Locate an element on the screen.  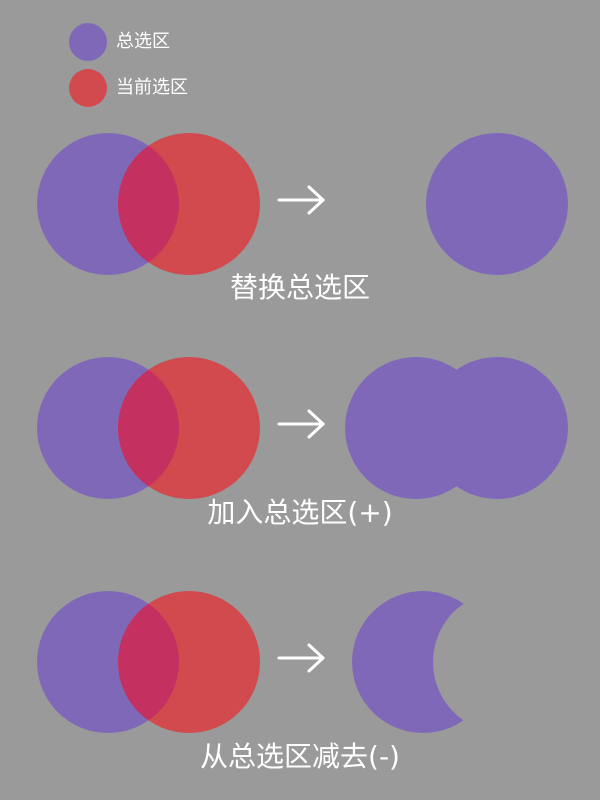
row3-result-crescent is located at coordinates (423, 662).